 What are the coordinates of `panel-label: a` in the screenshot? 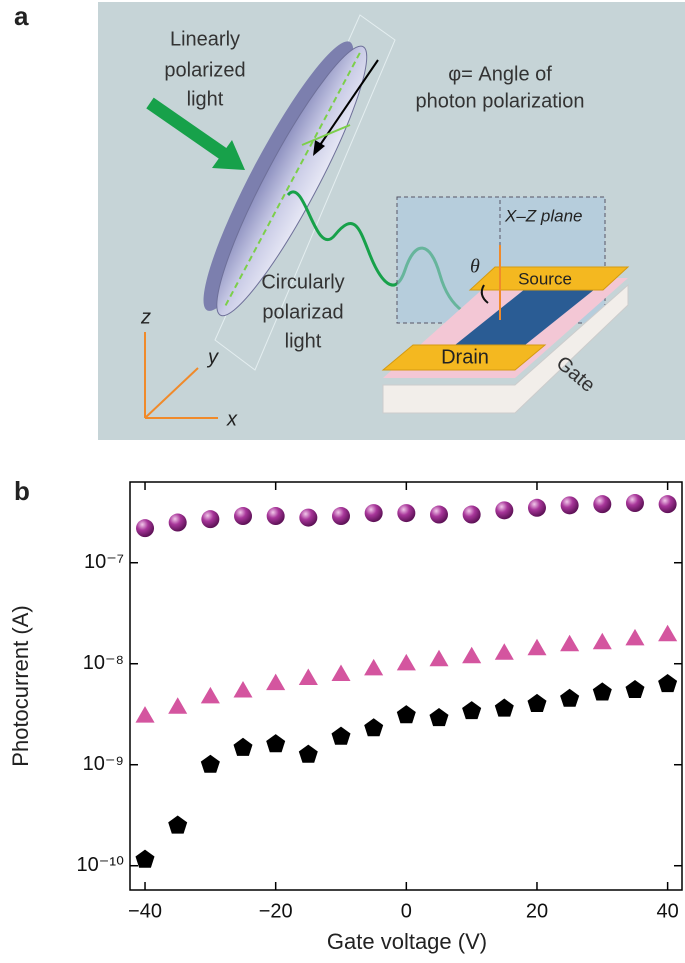 It's located at (21, 16).